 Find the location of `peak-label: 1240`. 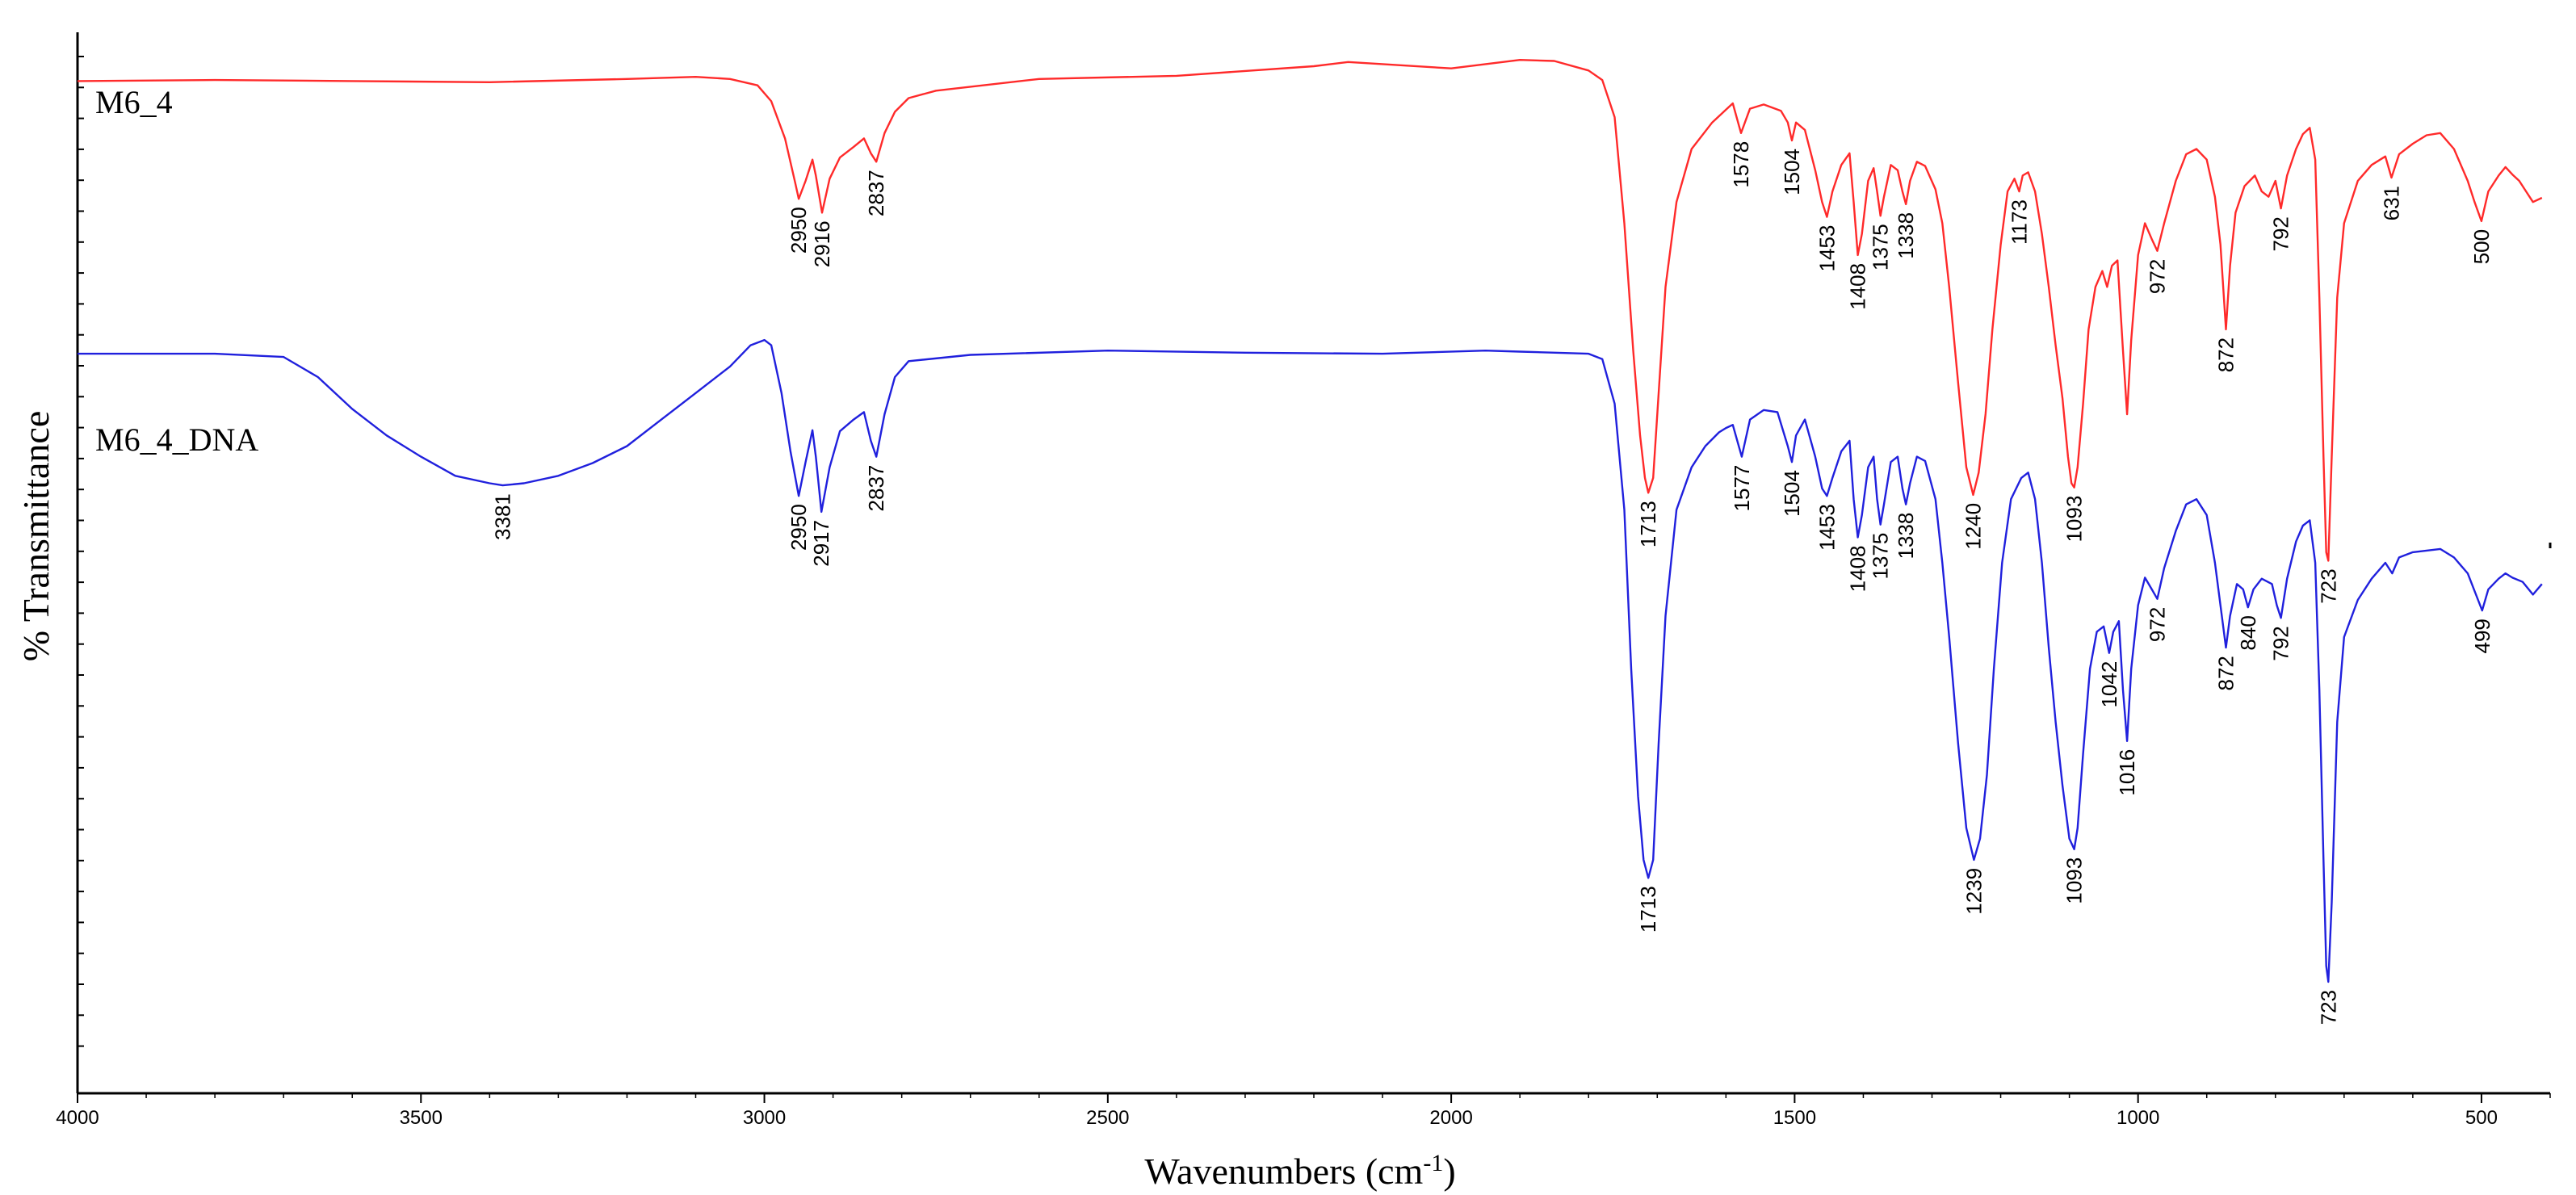

peak-label: 1240 is located at coordinates (1973, 526).